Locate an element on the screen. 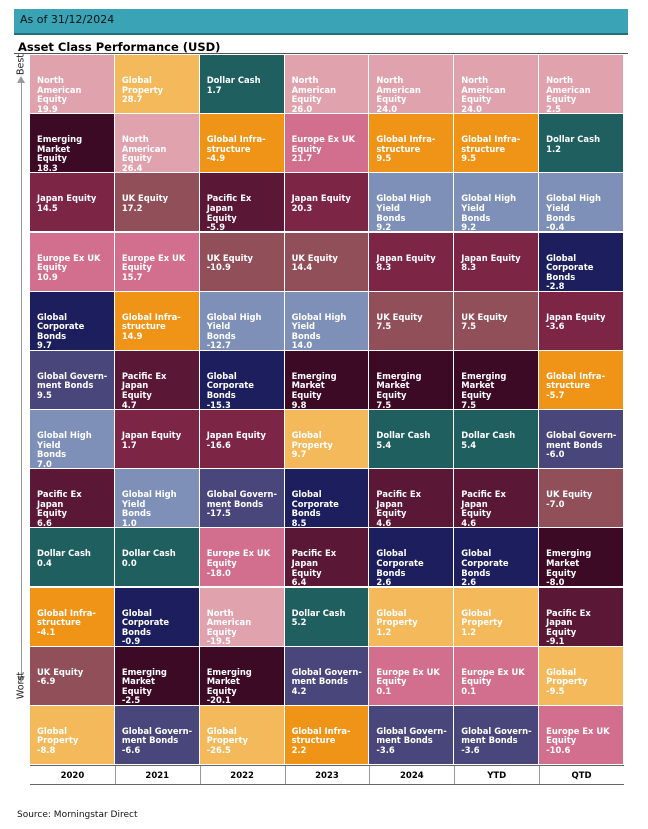 The image size is (648, 829). return-value: 9.8 is located at coordinates (299, 404).